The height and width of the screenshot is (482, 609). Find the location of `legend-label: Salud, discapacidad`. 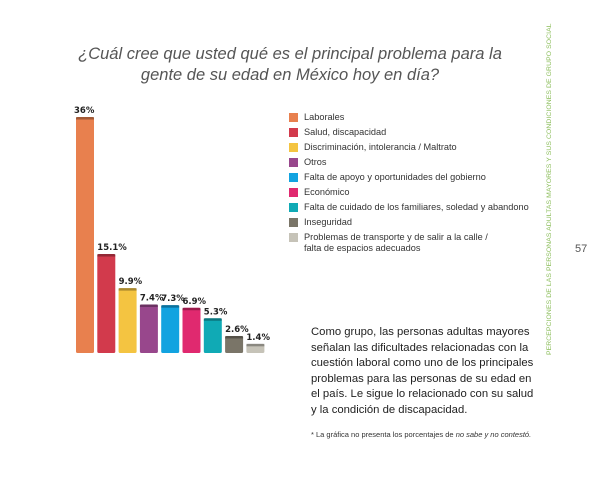

legend-label: Salud, discapacidad is located at coordinates (345, 132).